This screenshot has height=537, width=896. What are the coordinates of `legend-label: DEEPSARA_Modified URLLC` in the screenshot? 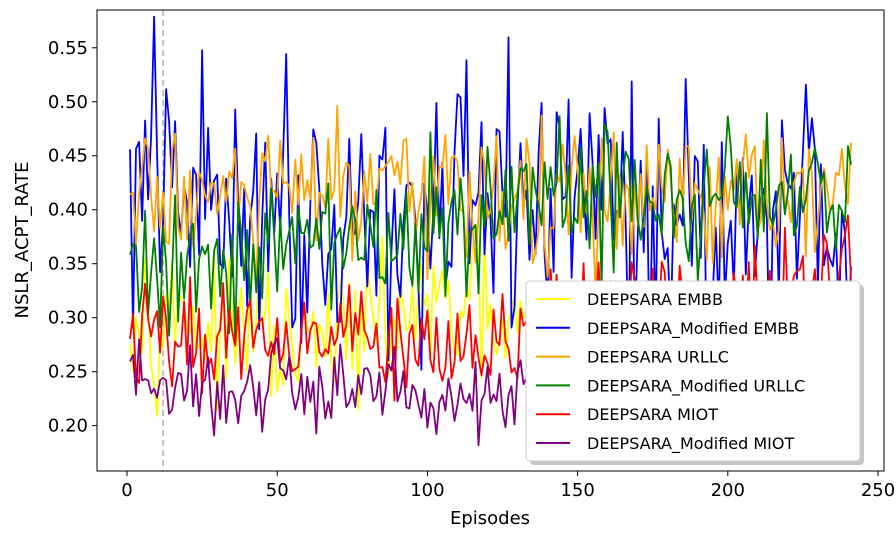 It's located at (696, 386).